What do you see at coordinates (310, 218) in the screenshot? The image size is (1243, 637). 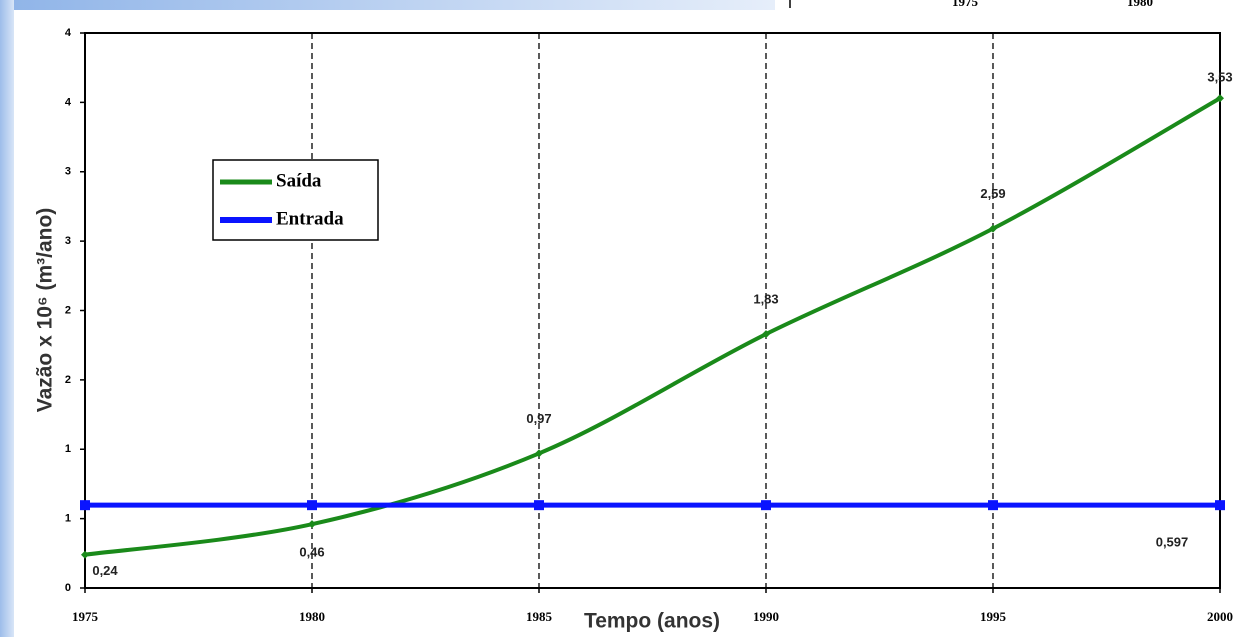 I see `legend-label: Entrada` at bounding box center [310, 218].